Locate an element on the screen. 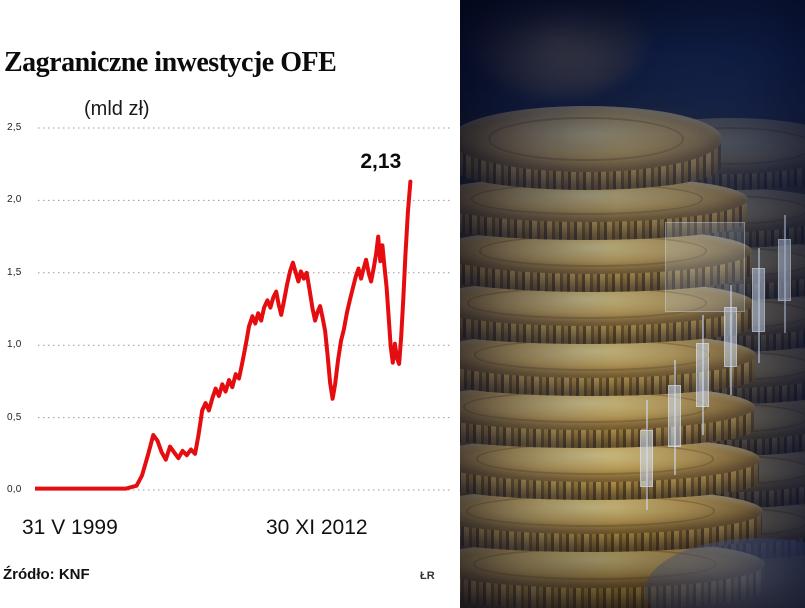 The width and height of the screenshot is (805, 608). peak-value-label: 2,13 is located at coordinates (381, 161).